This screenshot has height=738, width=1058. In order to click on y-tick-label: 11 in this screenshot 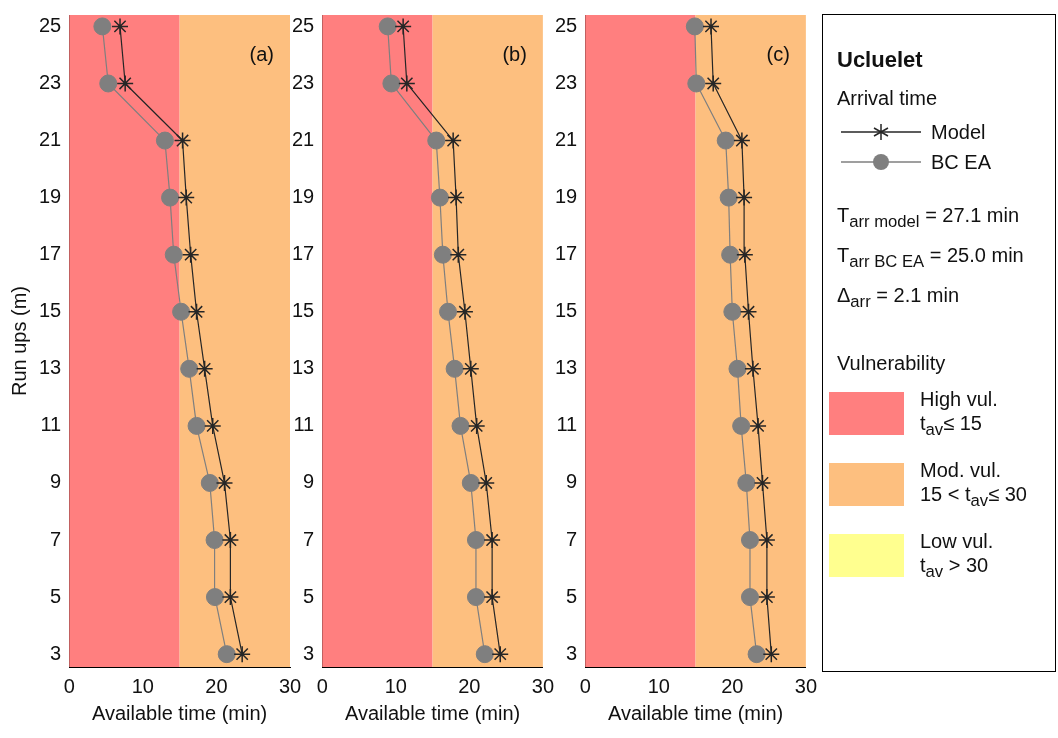, I will do `click(304, 424)`.